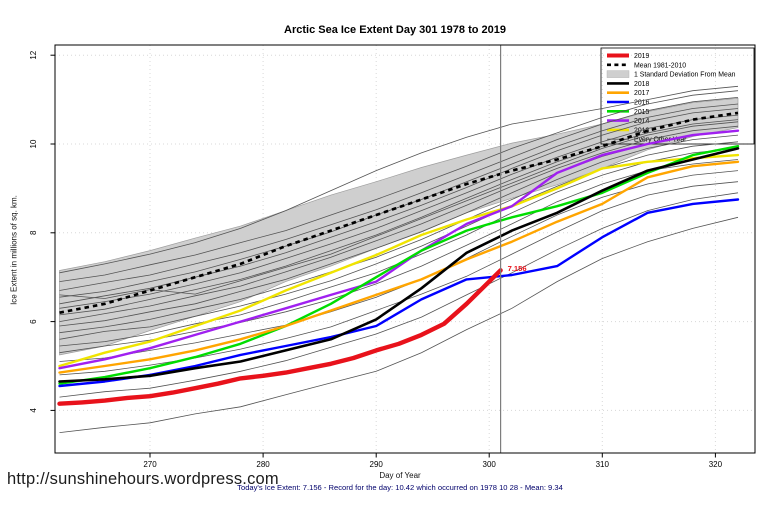  I want to click on legend-label: Every Other Year, so click(660, 140).